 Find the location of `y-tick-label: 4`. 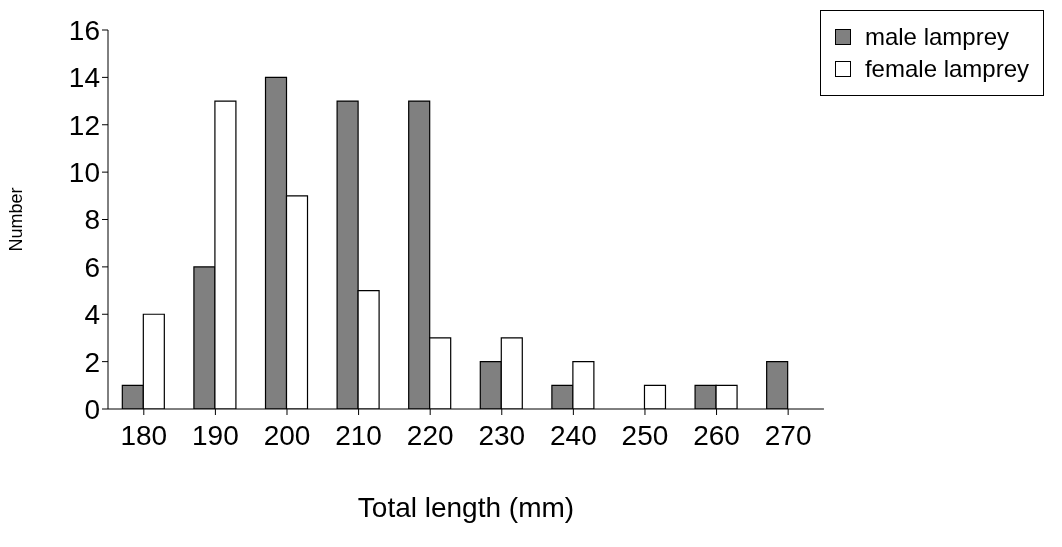

y-tick-label: 4 is located at coordinates (92, 315).